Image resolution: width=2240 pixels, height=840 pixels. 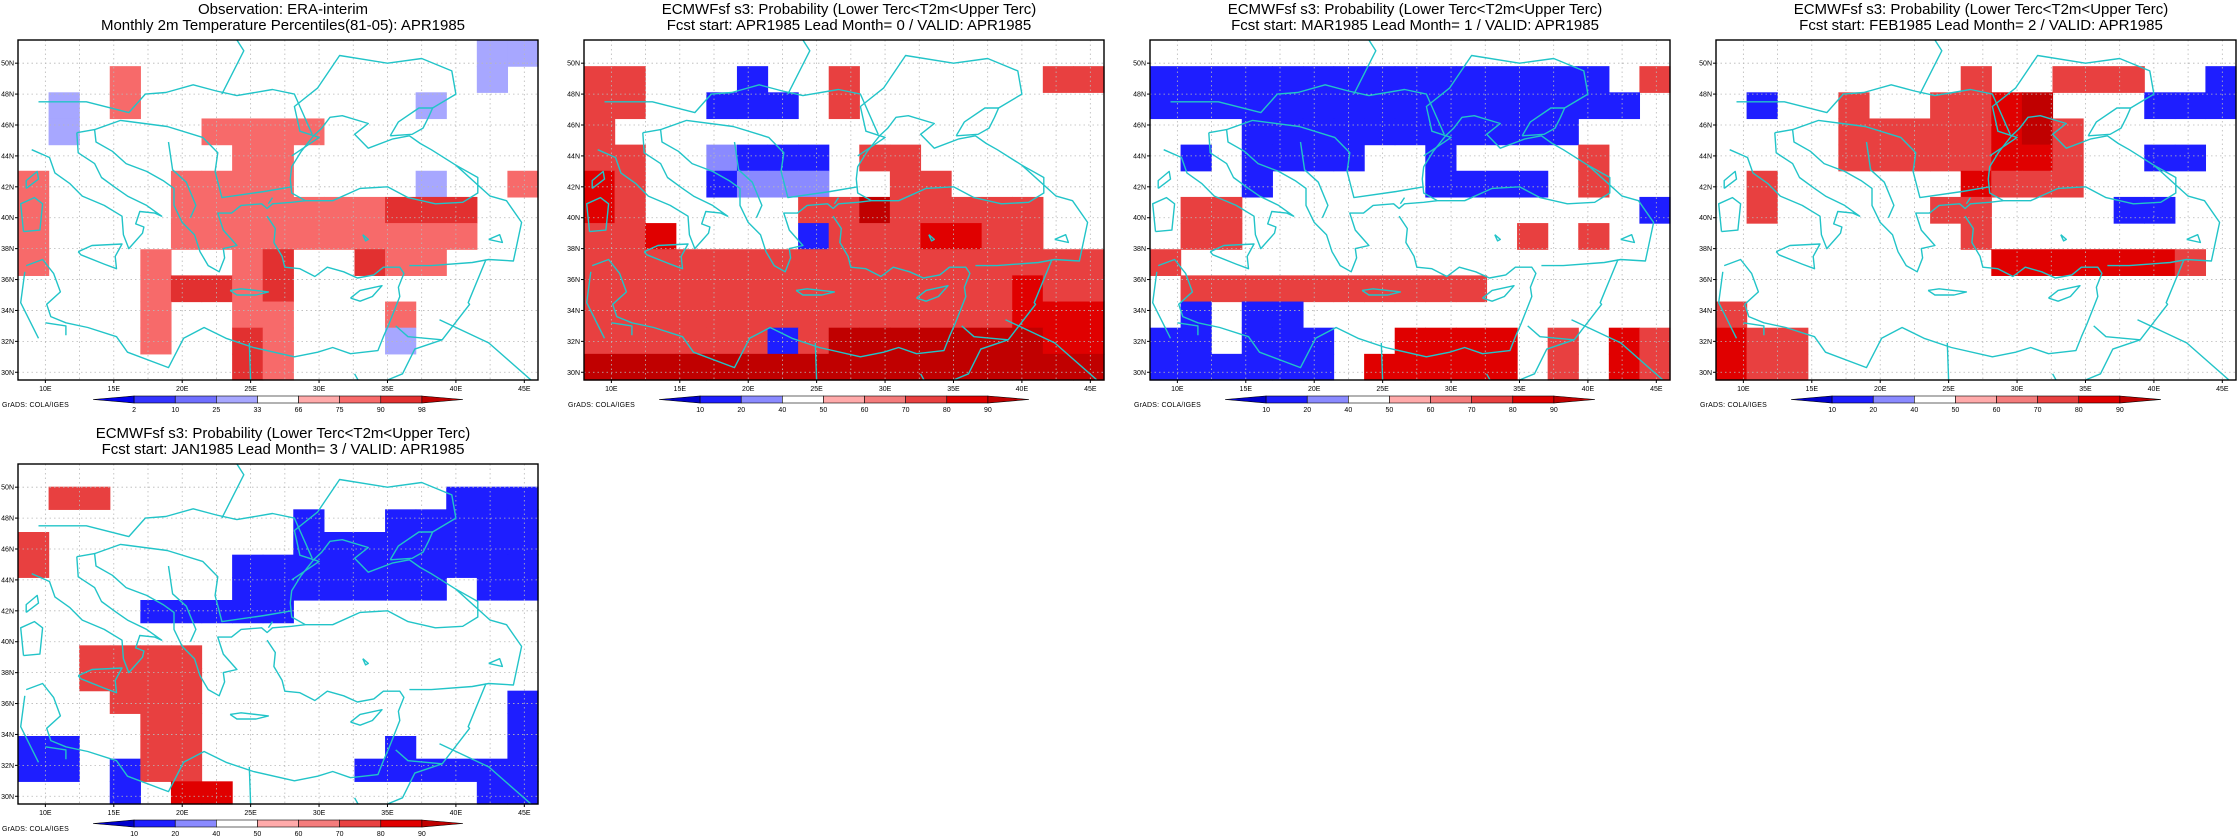 I want to click on lat-label: 48N, so click(x=1705, y=95).